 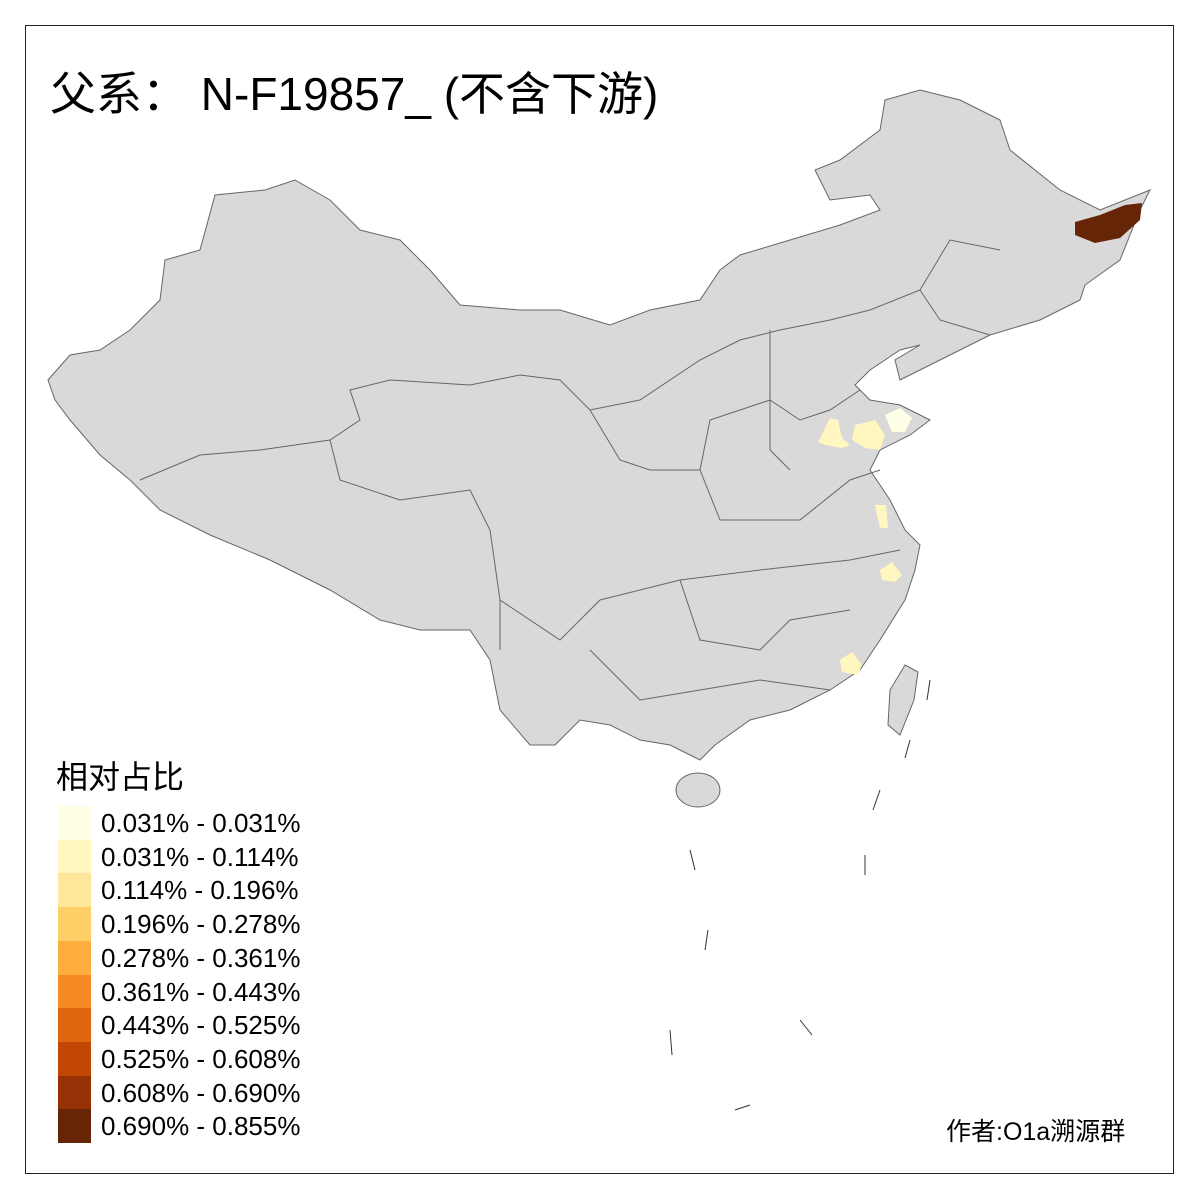 I want to click on legend-label: 0.196% - 0.278%, so click(x=201, y=924).